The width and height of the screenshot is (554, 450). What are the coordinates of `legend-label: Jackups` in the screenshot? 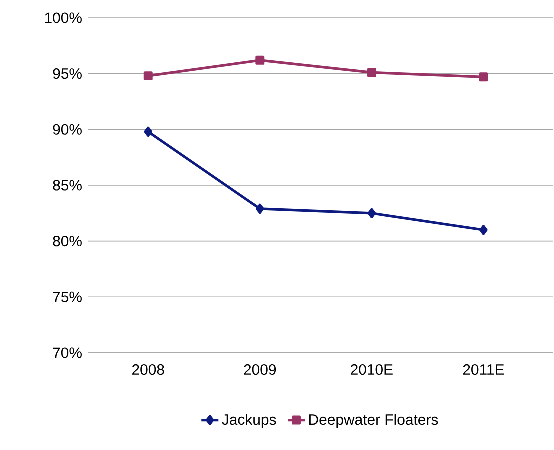 It's located at (249, 421).